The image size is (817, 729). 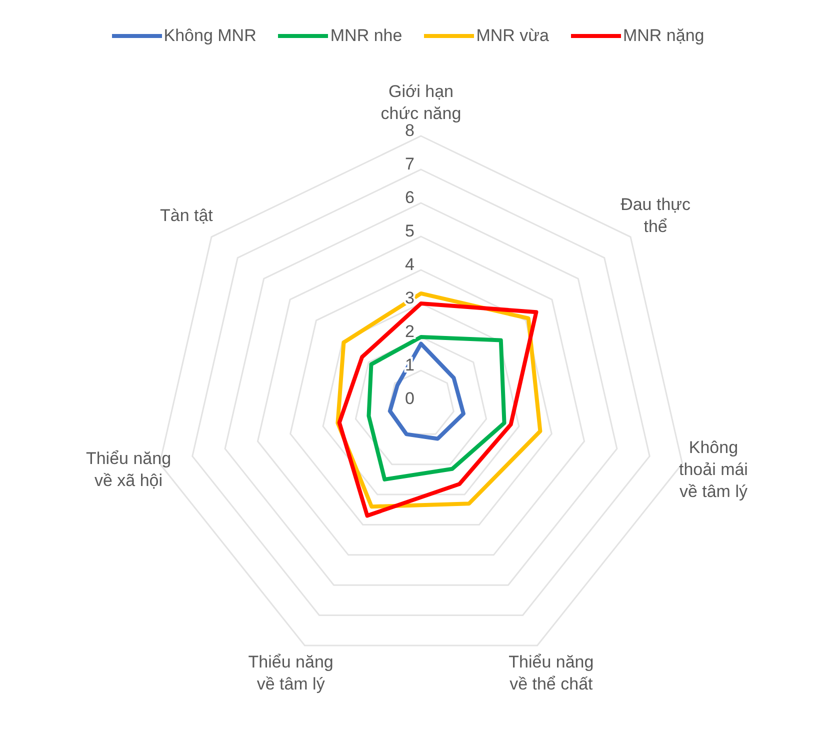 I want to click on y-tick-label: 5, so click(x=409, y=231).